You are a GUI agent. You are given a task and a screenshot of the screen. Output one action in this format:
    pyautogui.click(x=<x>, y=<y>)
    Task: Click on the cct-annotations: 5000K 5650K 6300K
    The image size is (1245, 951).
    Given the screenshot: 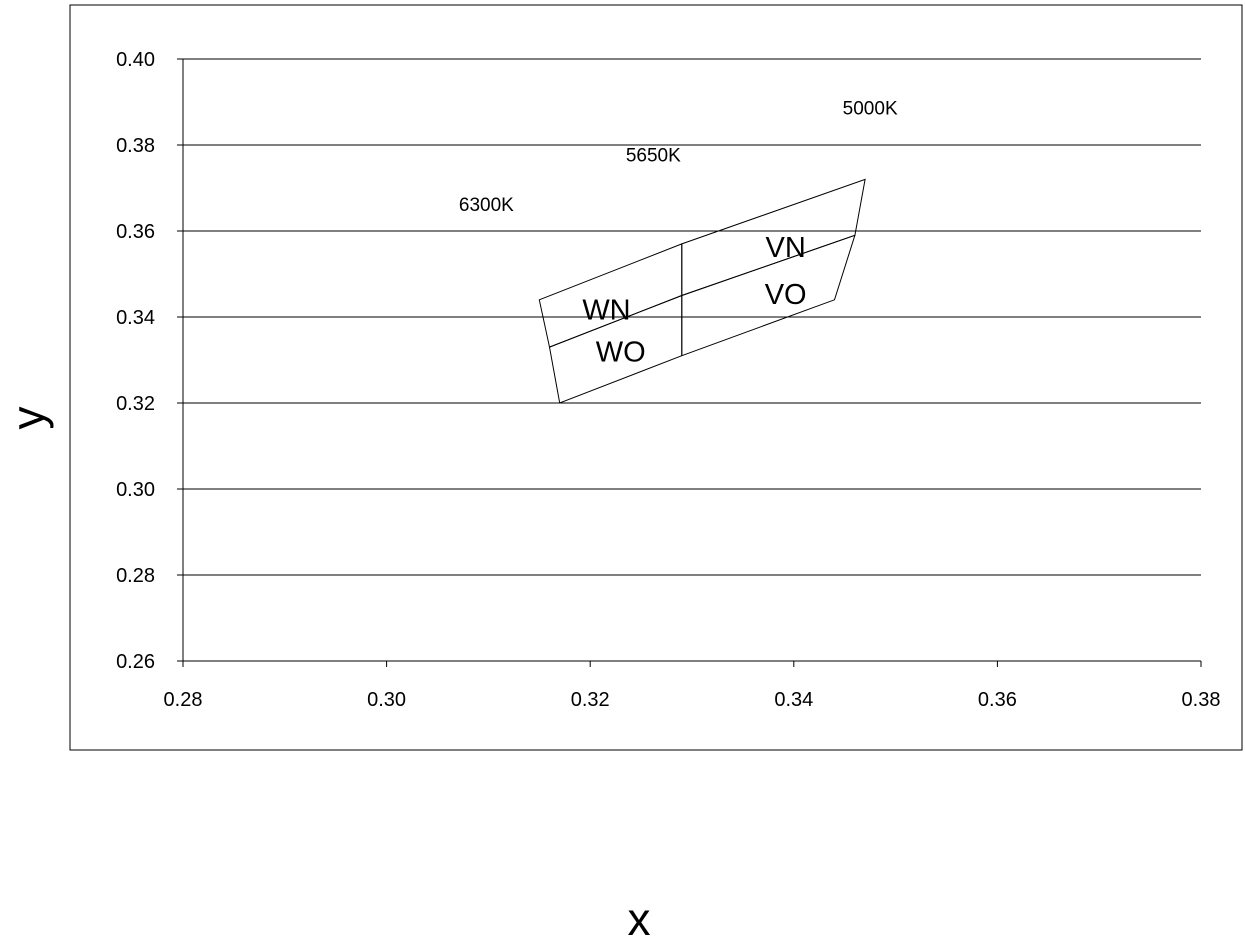 What is the action you would take?
    pyautogui.click(x=678, y=157)
    